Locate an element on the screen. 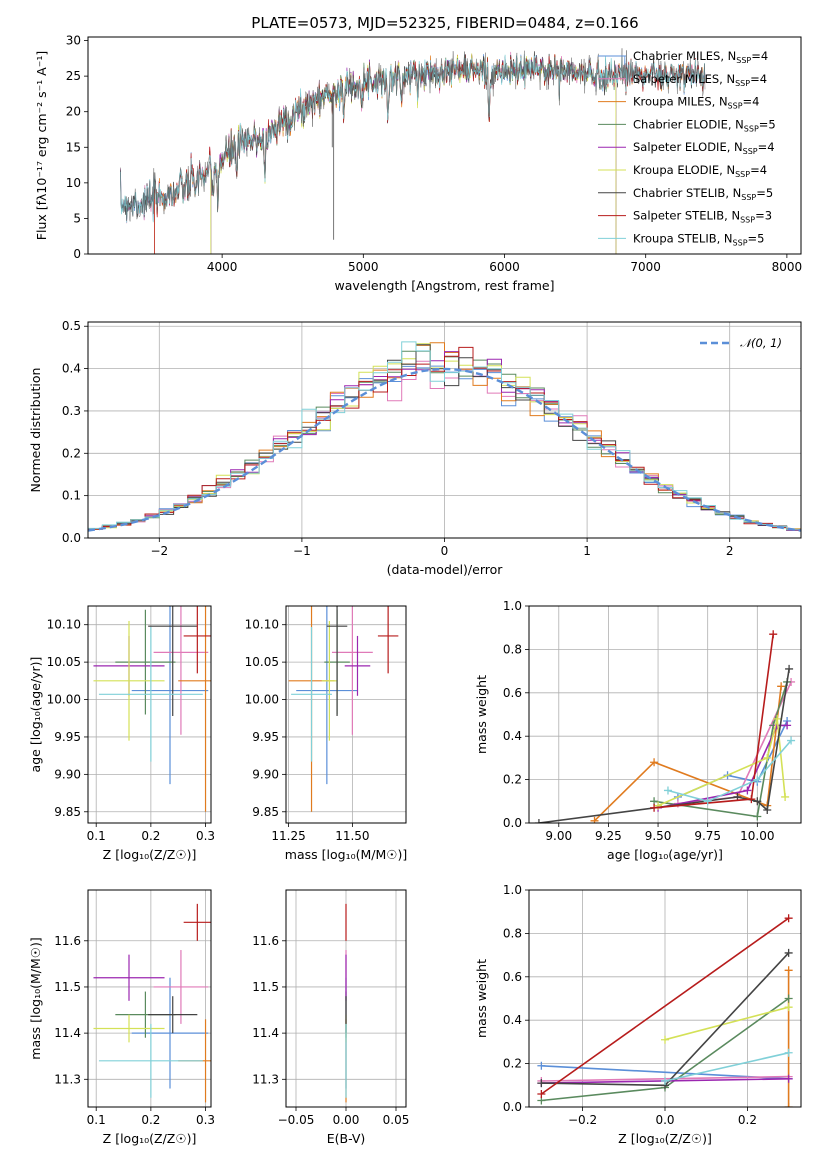 Image resolution: width=819 pixels, height=1170 pixels. x-tick-label: 0.1 is located at coordinates (96, 1120).